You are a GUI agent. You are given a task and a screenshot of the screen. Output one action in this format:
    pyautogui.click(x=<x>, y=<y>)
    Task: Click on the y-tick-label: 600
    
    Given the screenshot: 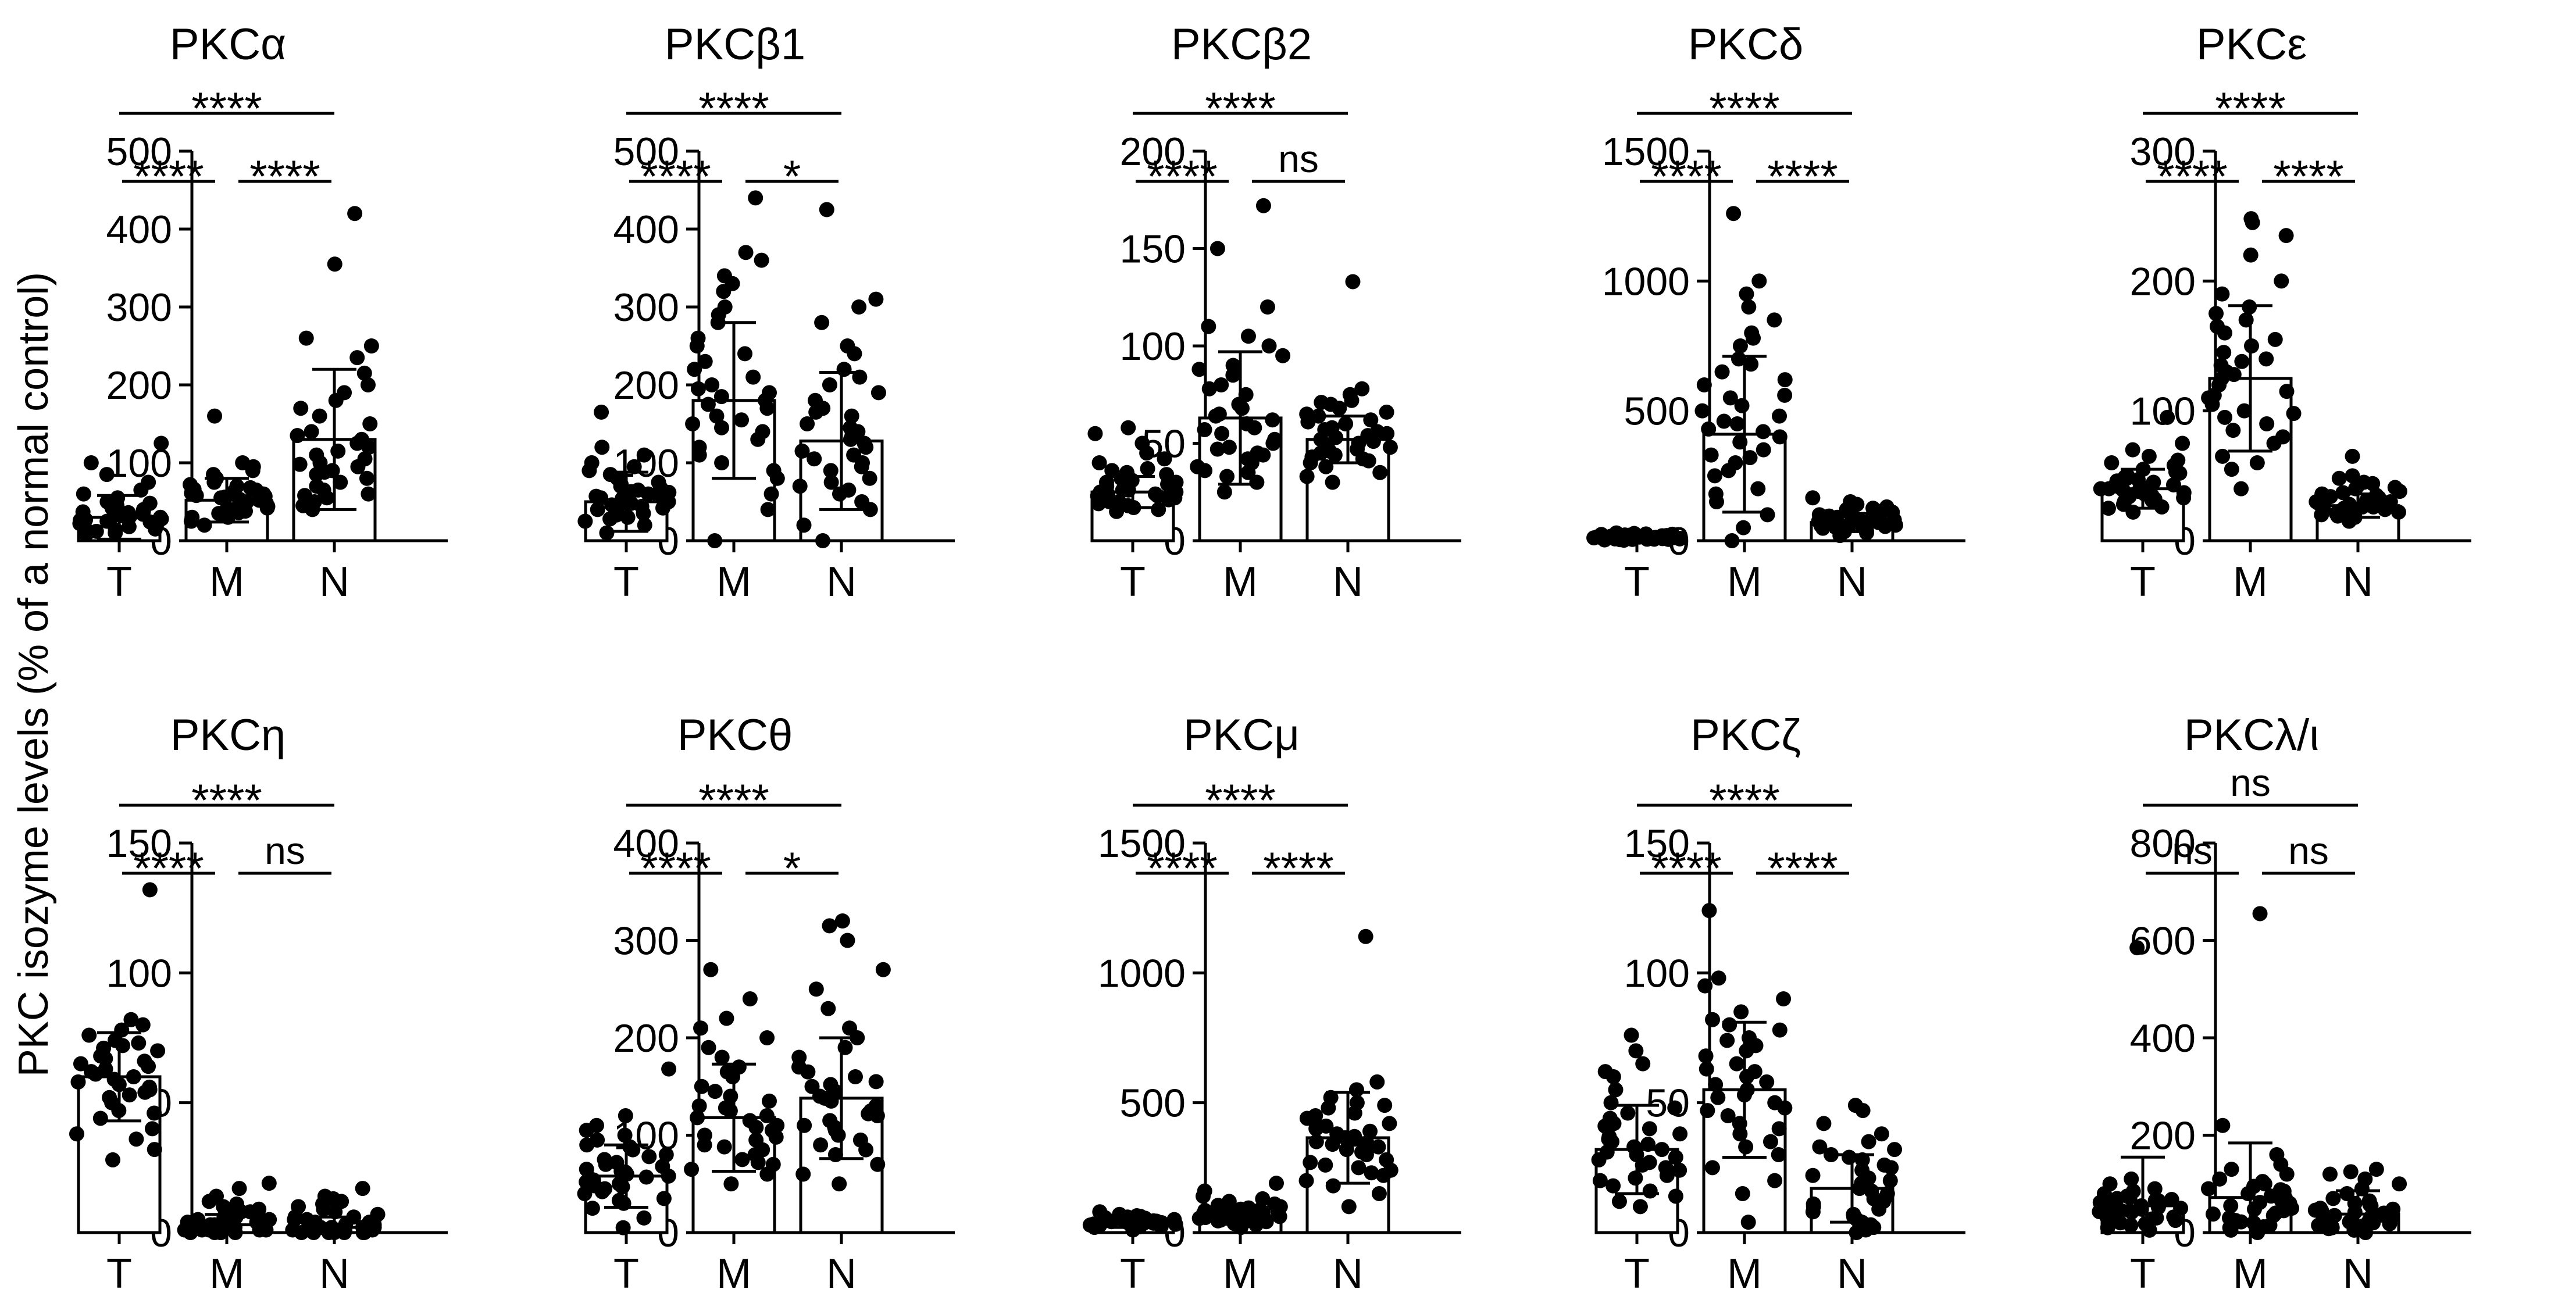 What is the action you would take?
    pyautogui.click(x=2163, y=941)
    